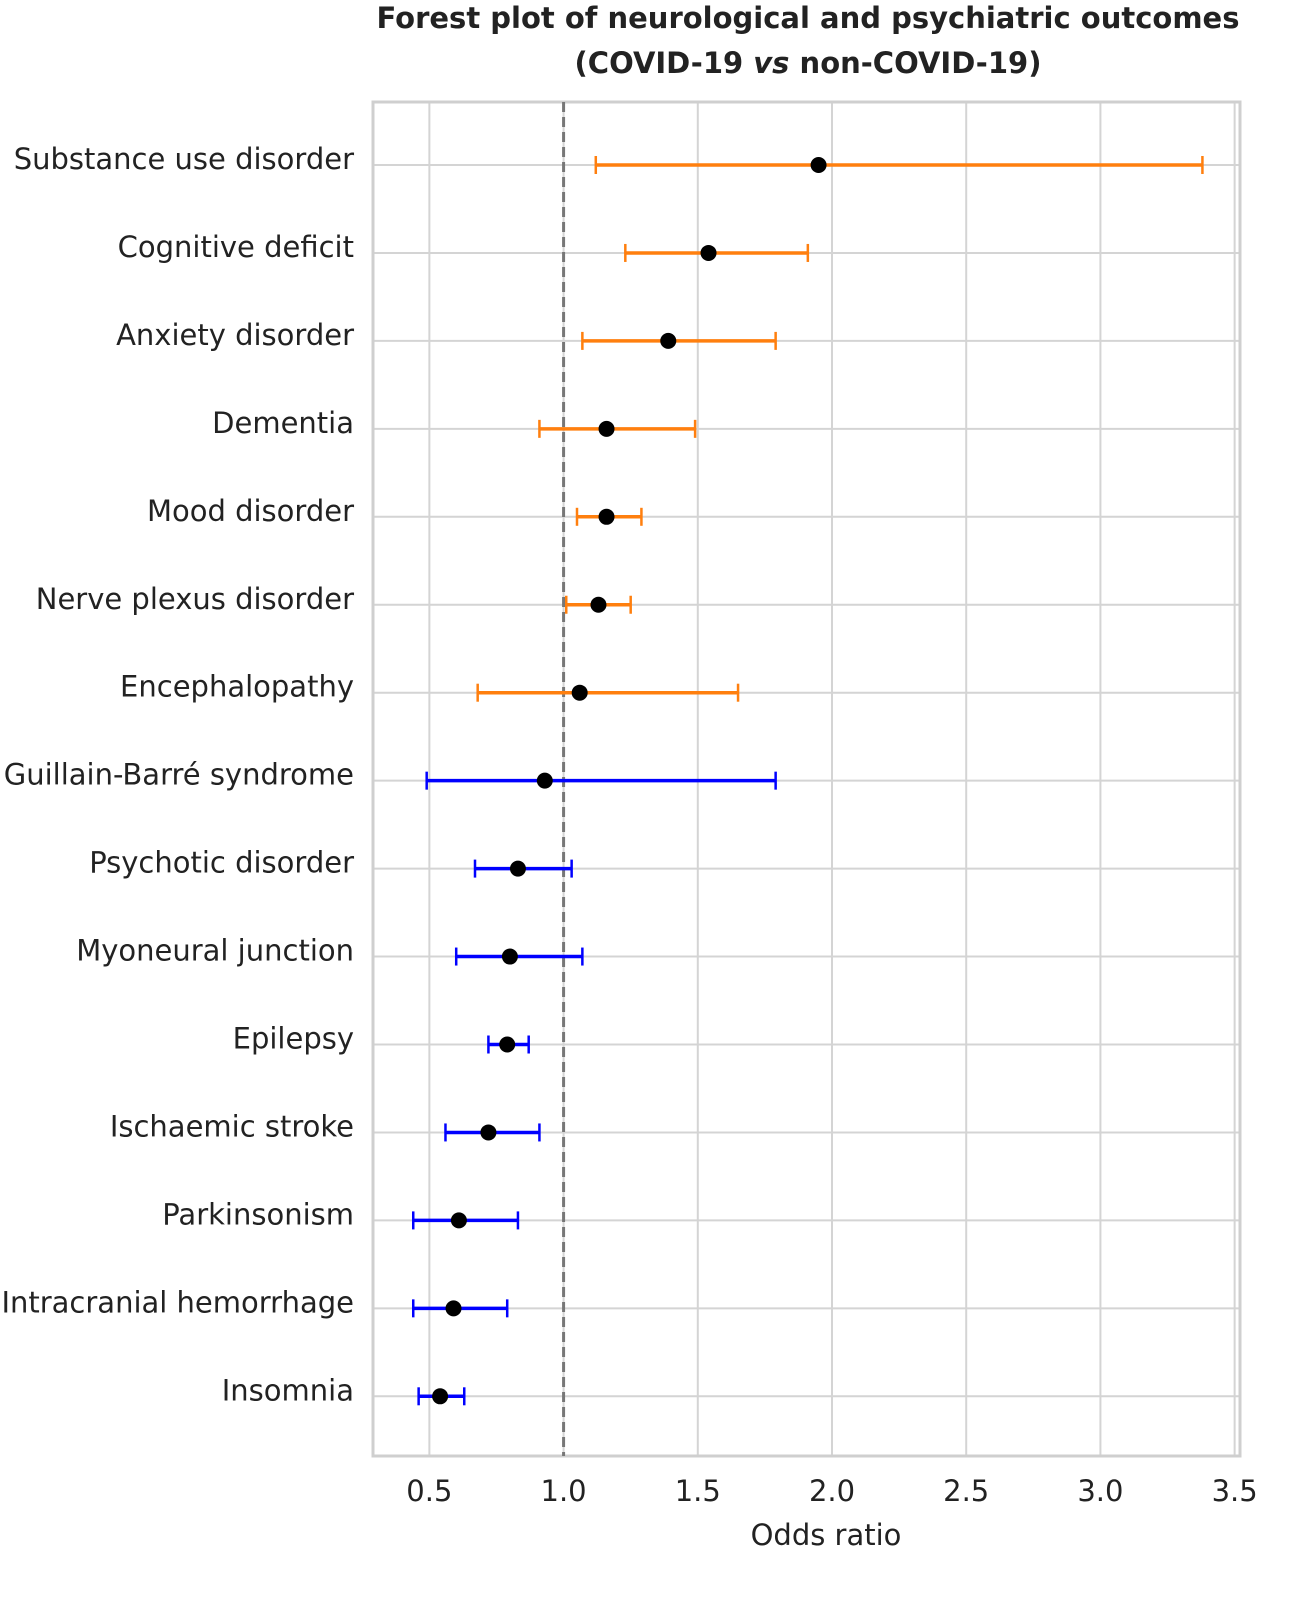 The width and height of the screenshot is (1302, 1623). What do you see at coordinates (235, 335) in the screenshot?
I see `y-tick-label: Anxiety disorder` at bounding box center [235, 335].